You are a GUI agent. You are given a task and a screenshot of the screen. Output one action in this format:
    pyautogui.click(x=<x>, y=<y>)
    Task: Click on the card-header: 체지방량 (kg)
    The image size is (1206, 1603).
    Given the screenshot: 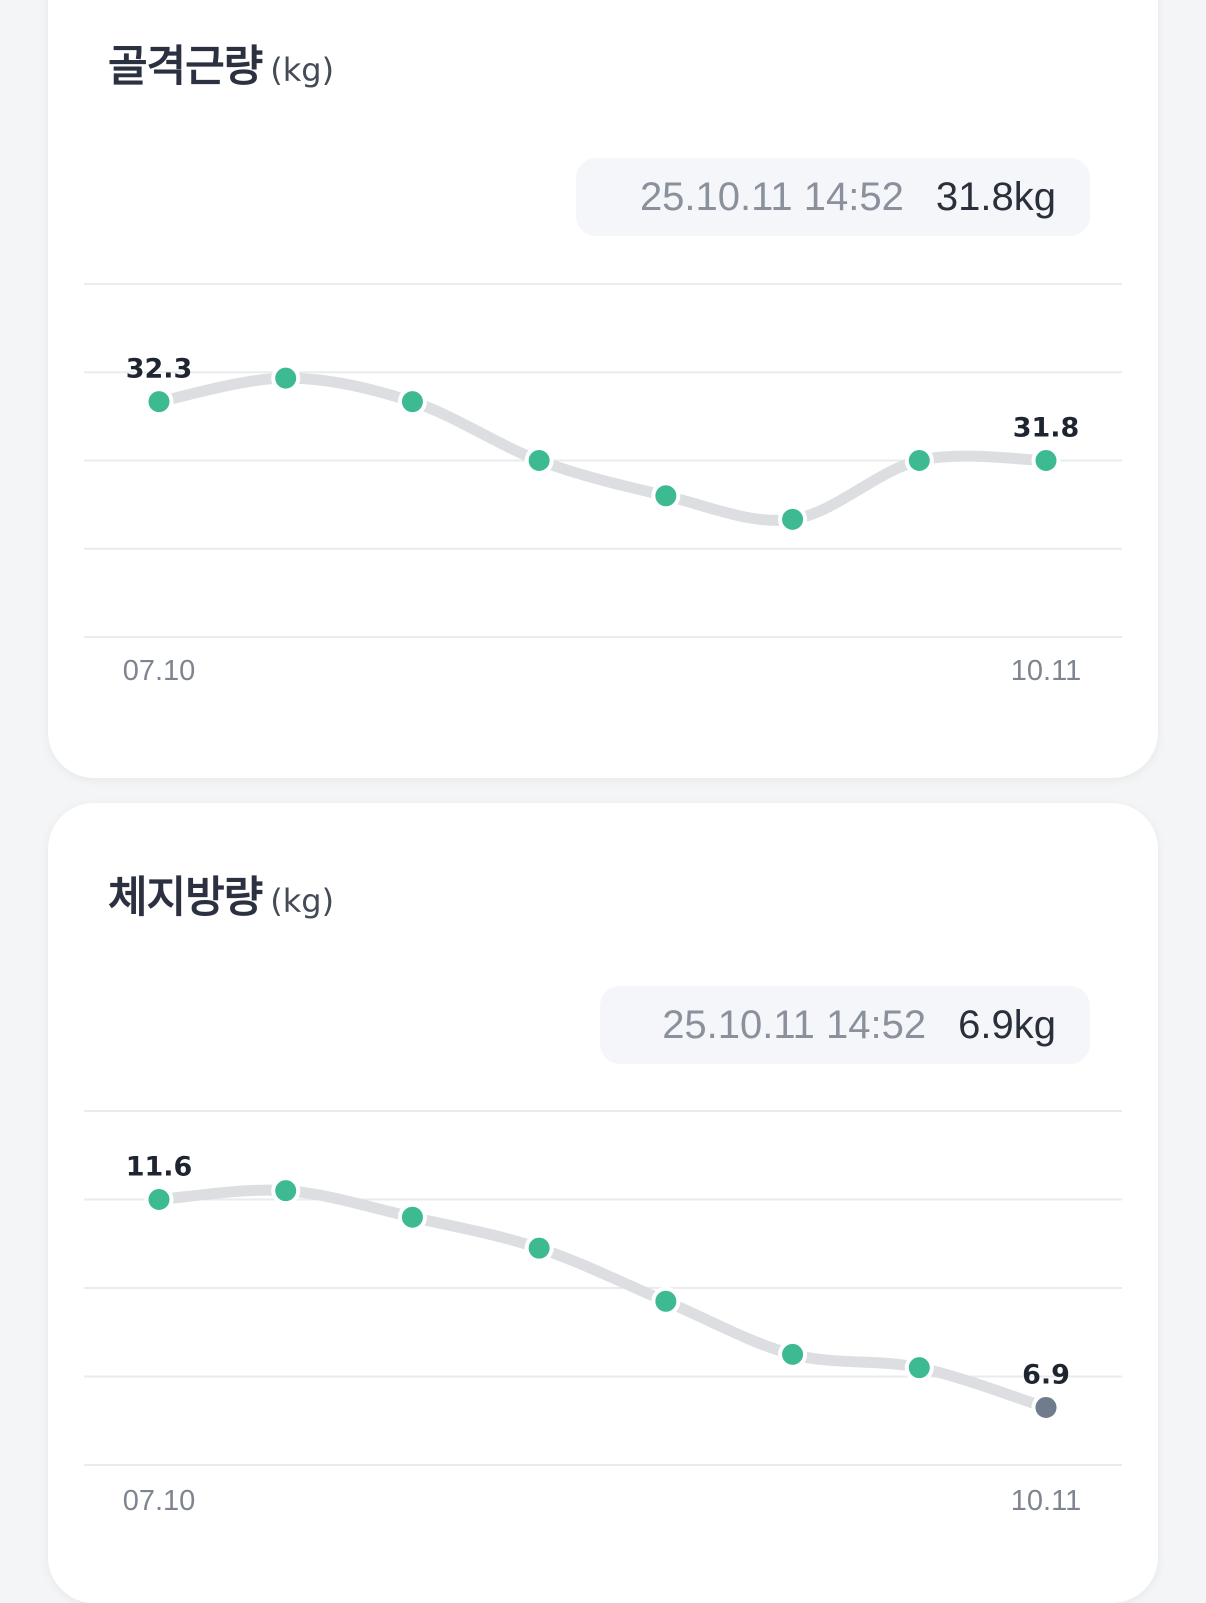 What is the action you would take?
    pyautogui.click(x=221, y=894)
    